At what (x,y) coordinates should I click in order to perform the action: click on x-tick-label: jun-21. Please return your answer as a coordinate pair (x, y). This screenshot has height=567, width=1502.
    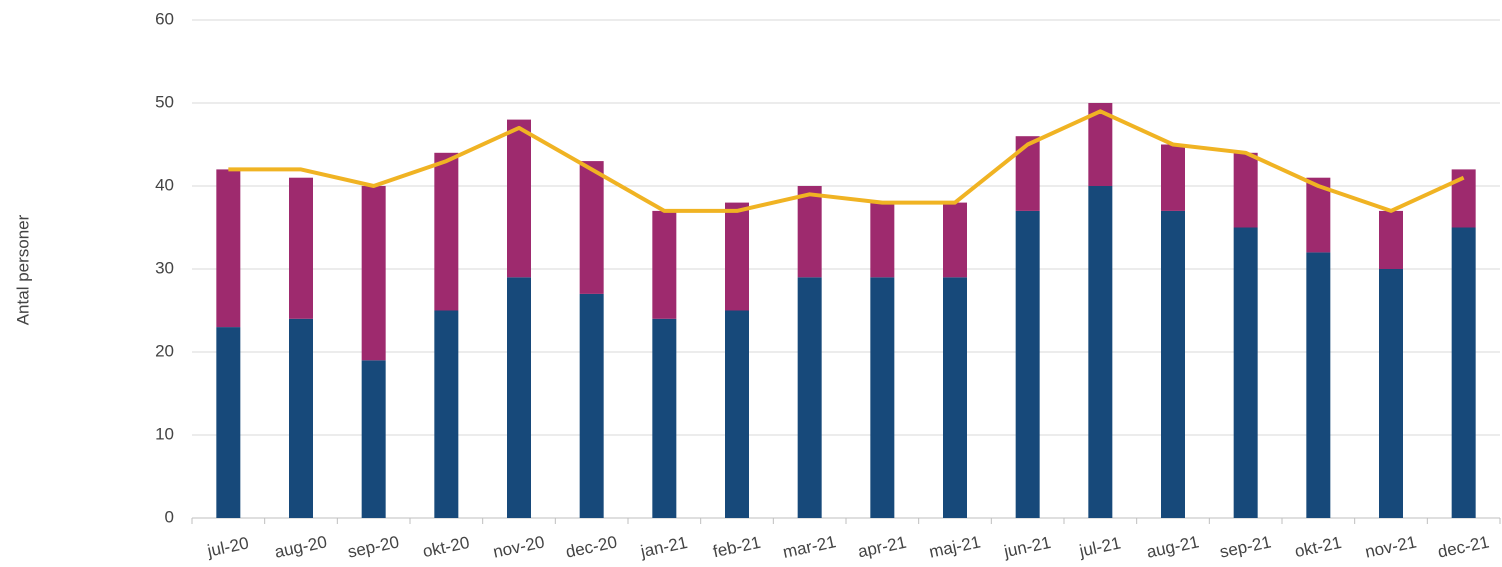
    Looking at the image, I should click on (1026, 547).